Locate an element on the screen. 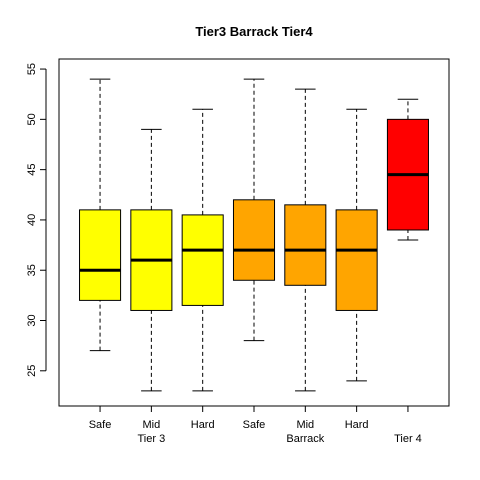 This screenshot has width=480, height=480. y-axis: 25 30 35 40 45 50 55 is located at coordinates (36, 220).